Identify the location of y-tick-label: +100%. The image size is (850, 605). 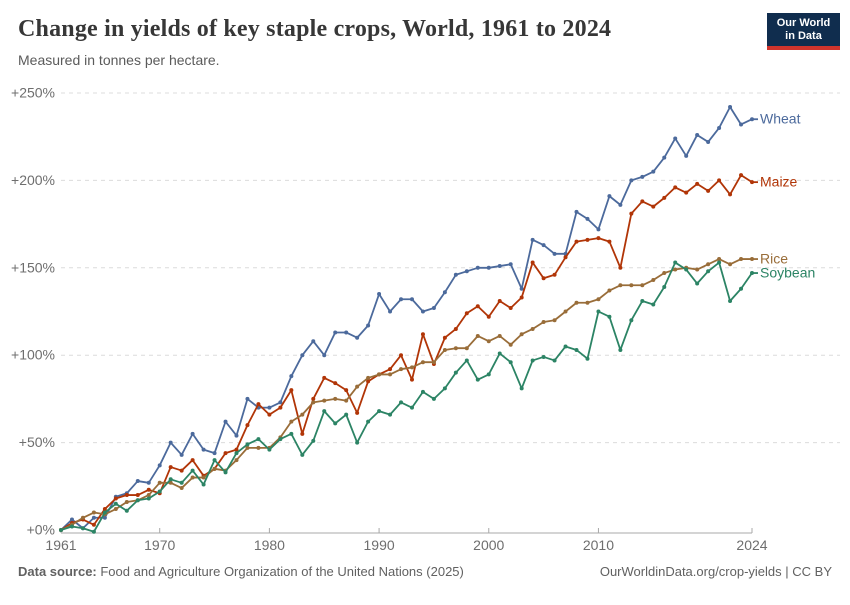
(33, 355).